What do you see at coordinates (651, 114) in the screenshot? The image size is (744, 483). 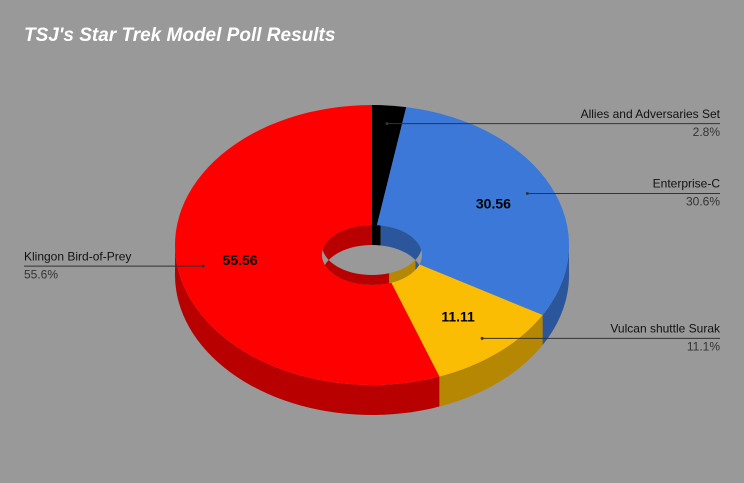 I see `legend-label: Allies and Adversaries Set` at bounding box center [651, 114].